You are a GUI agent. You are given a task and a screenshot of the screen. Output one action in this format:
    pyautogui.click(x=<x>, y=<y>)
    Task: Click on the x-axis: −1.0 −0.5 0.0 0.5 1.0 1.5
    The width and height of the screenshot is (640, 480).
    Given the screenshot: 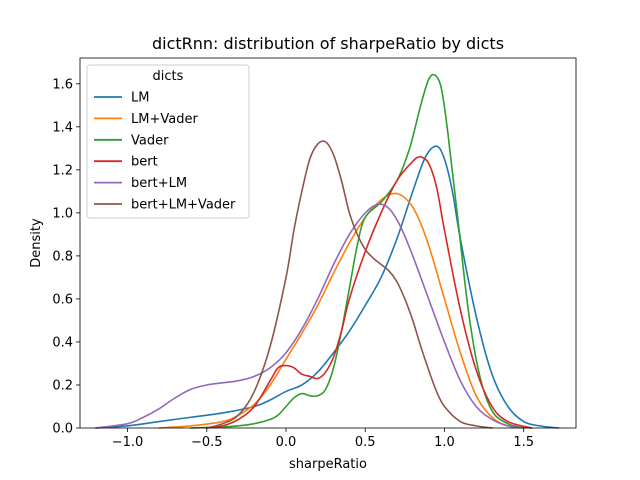 What is the action you would take?
    pyautogui.click(x=323, y=439)
    